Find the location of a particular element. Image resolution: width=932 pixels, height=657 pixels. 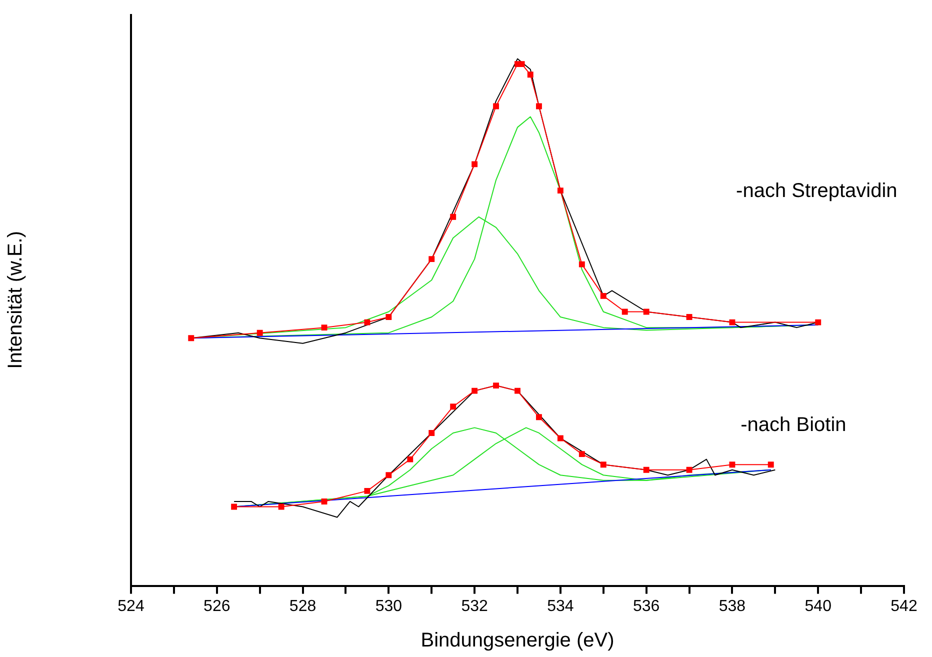

annotation: -nach Streptavidin is located at coordinates (817, 191).